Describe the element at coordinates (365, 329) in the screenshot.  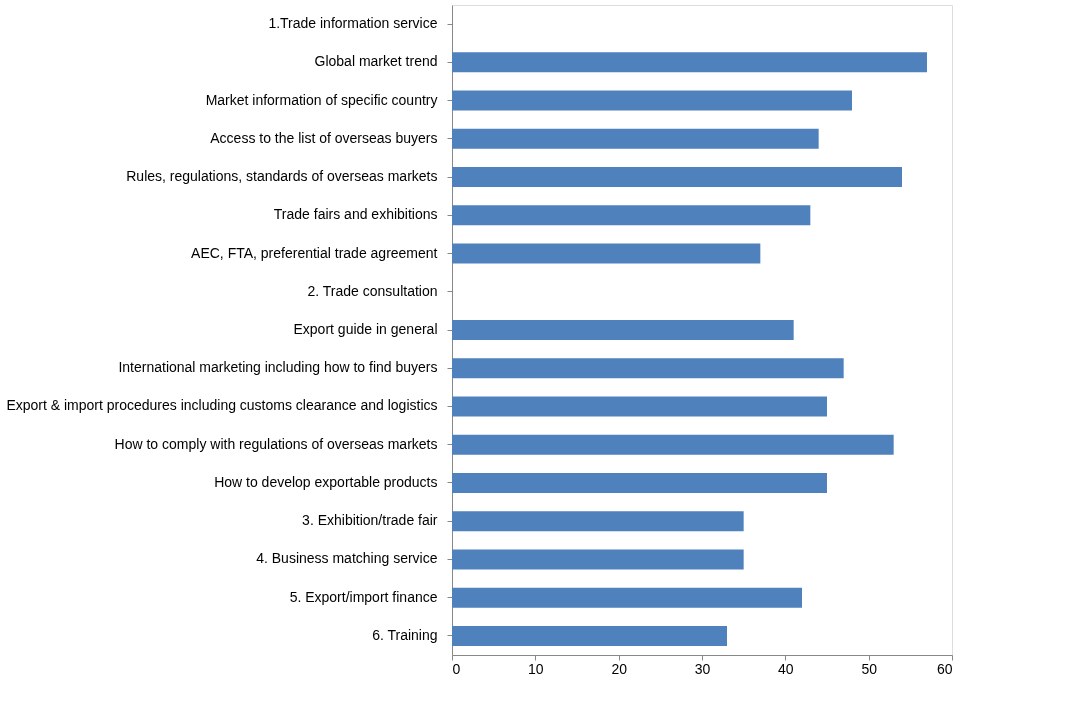
I see `y-tick-label: Export guide in general` at that location.